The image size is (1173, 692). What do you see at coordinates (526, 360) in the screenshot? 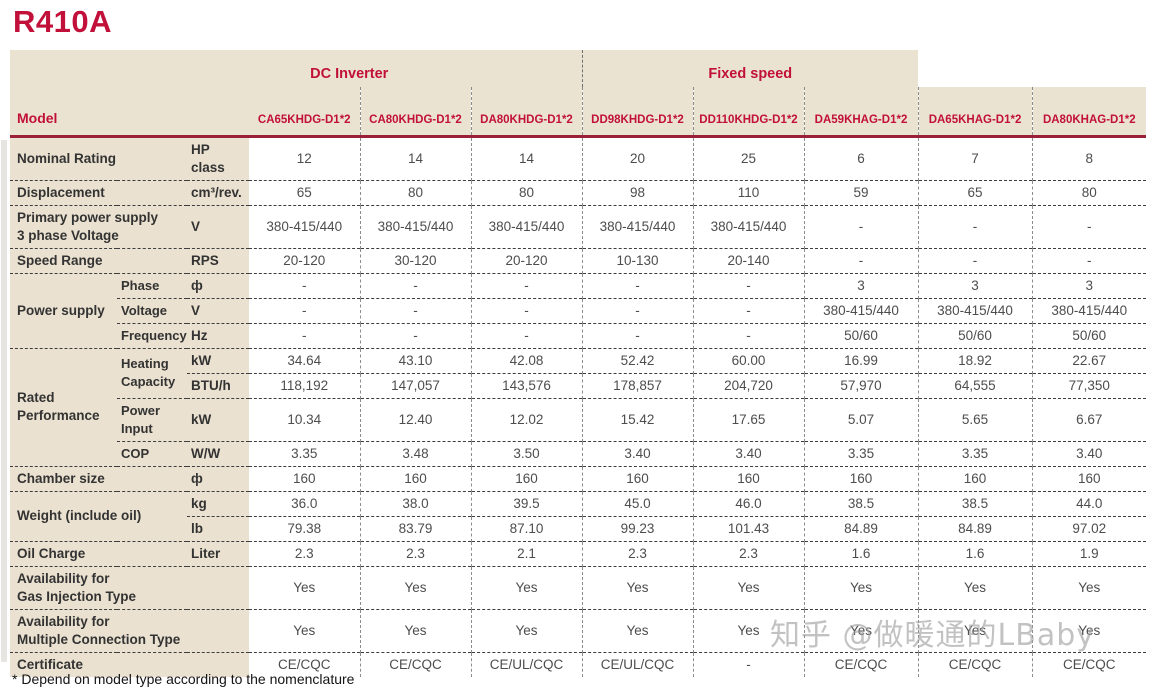
I see `value-heating-capacity-kw-col3: 42.08` at bounding box center [526, 360].